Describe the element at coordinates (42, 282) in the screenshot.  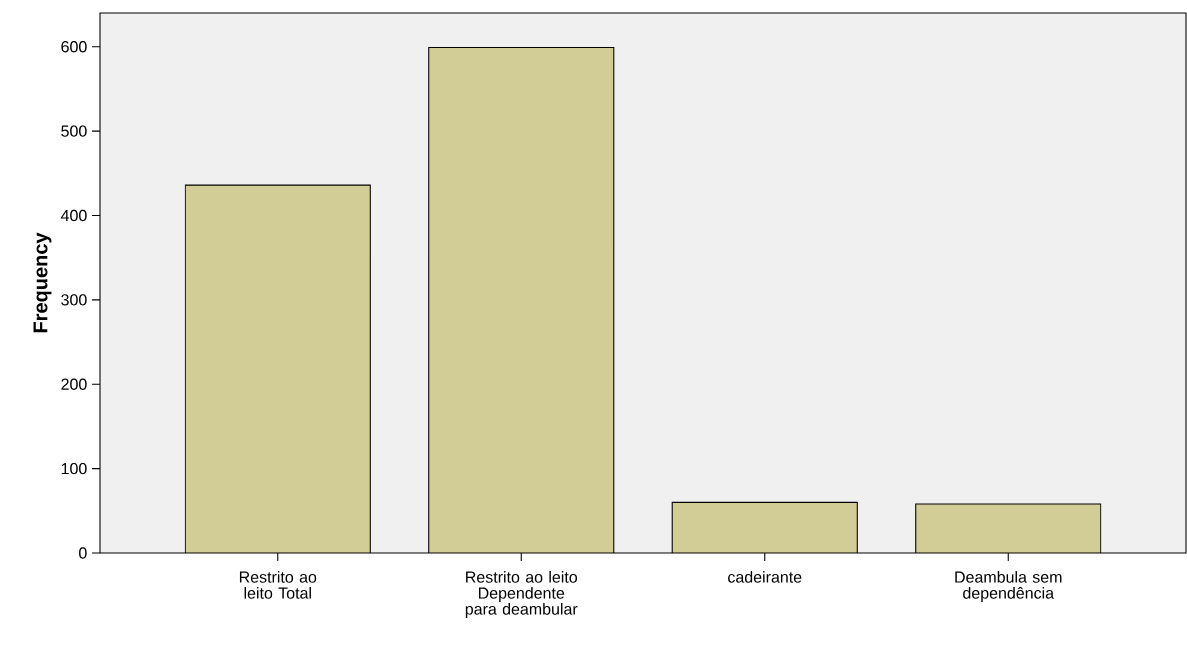
I see `y-axis-title: Frequency` at that location.